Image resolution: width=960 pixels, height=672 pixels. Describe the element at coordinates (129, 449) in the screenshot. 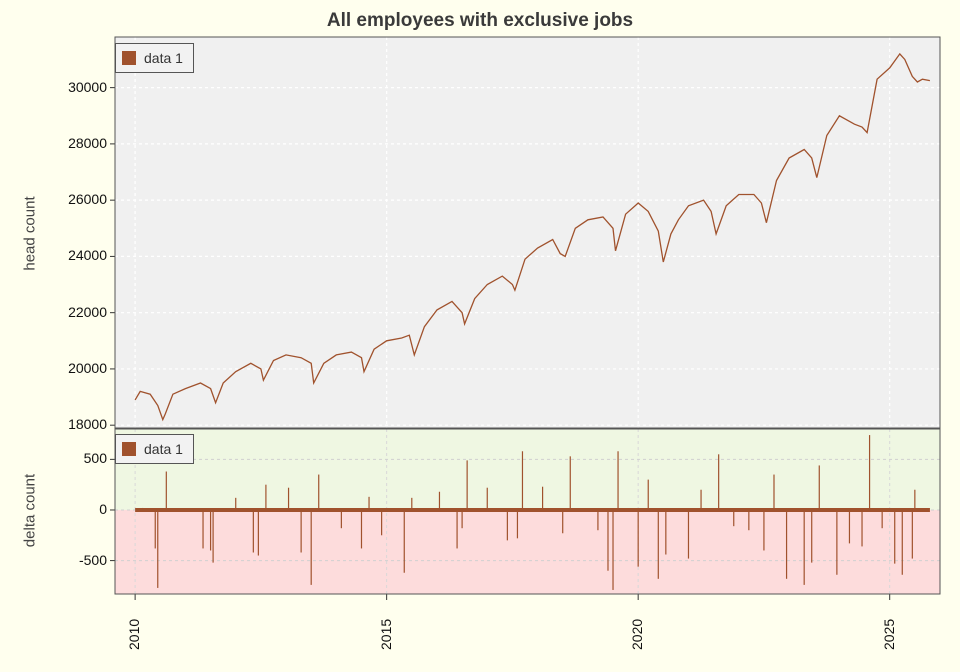

I see `bottom-legend-swatch` at that location.